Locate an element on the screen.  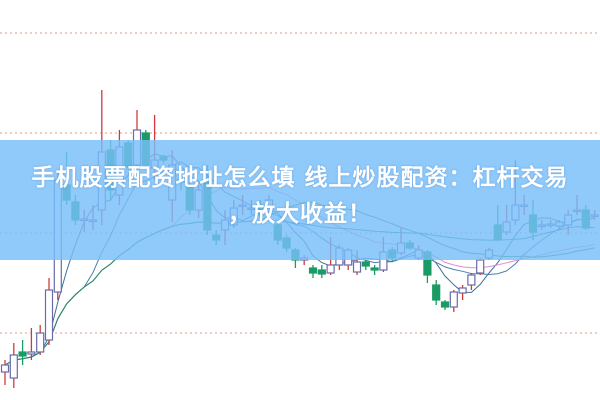
headline-line-2: ，放大收益！ is located at coordinates (300, 214).